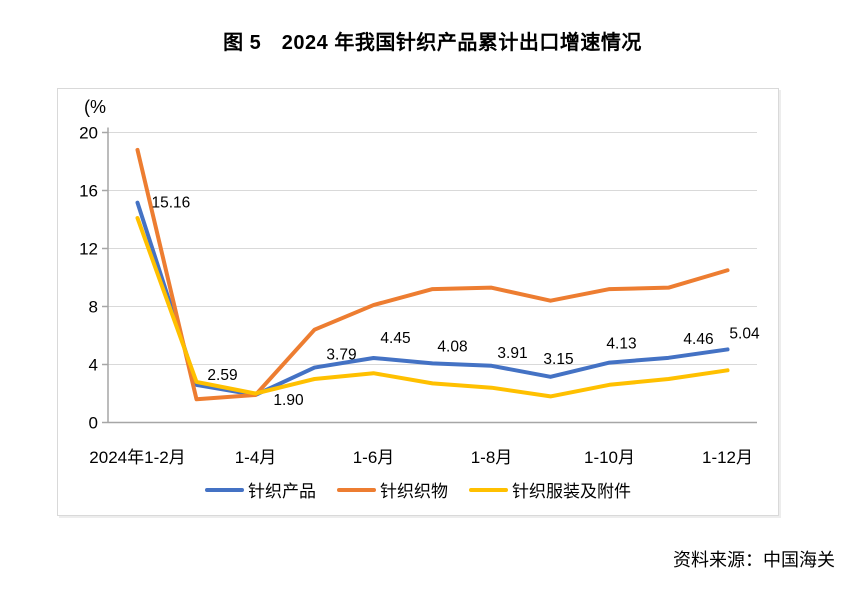 This screenshot has width=865, height=613. Describe the element at coordinates (744, 333) in the screenshot. I see `data-label: 5.04` at that location.